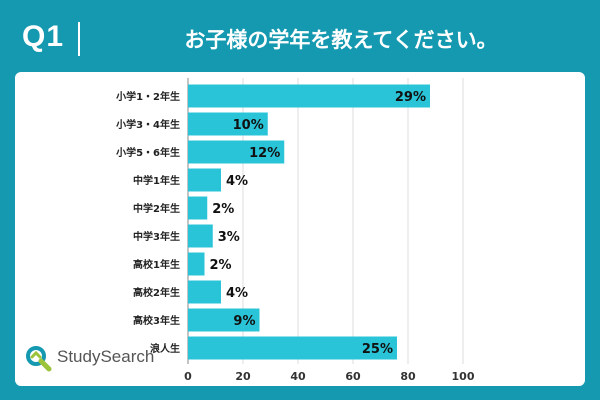 The image size is (600, 400). I want to click on category-label: 浪人生, so click(165, 348).